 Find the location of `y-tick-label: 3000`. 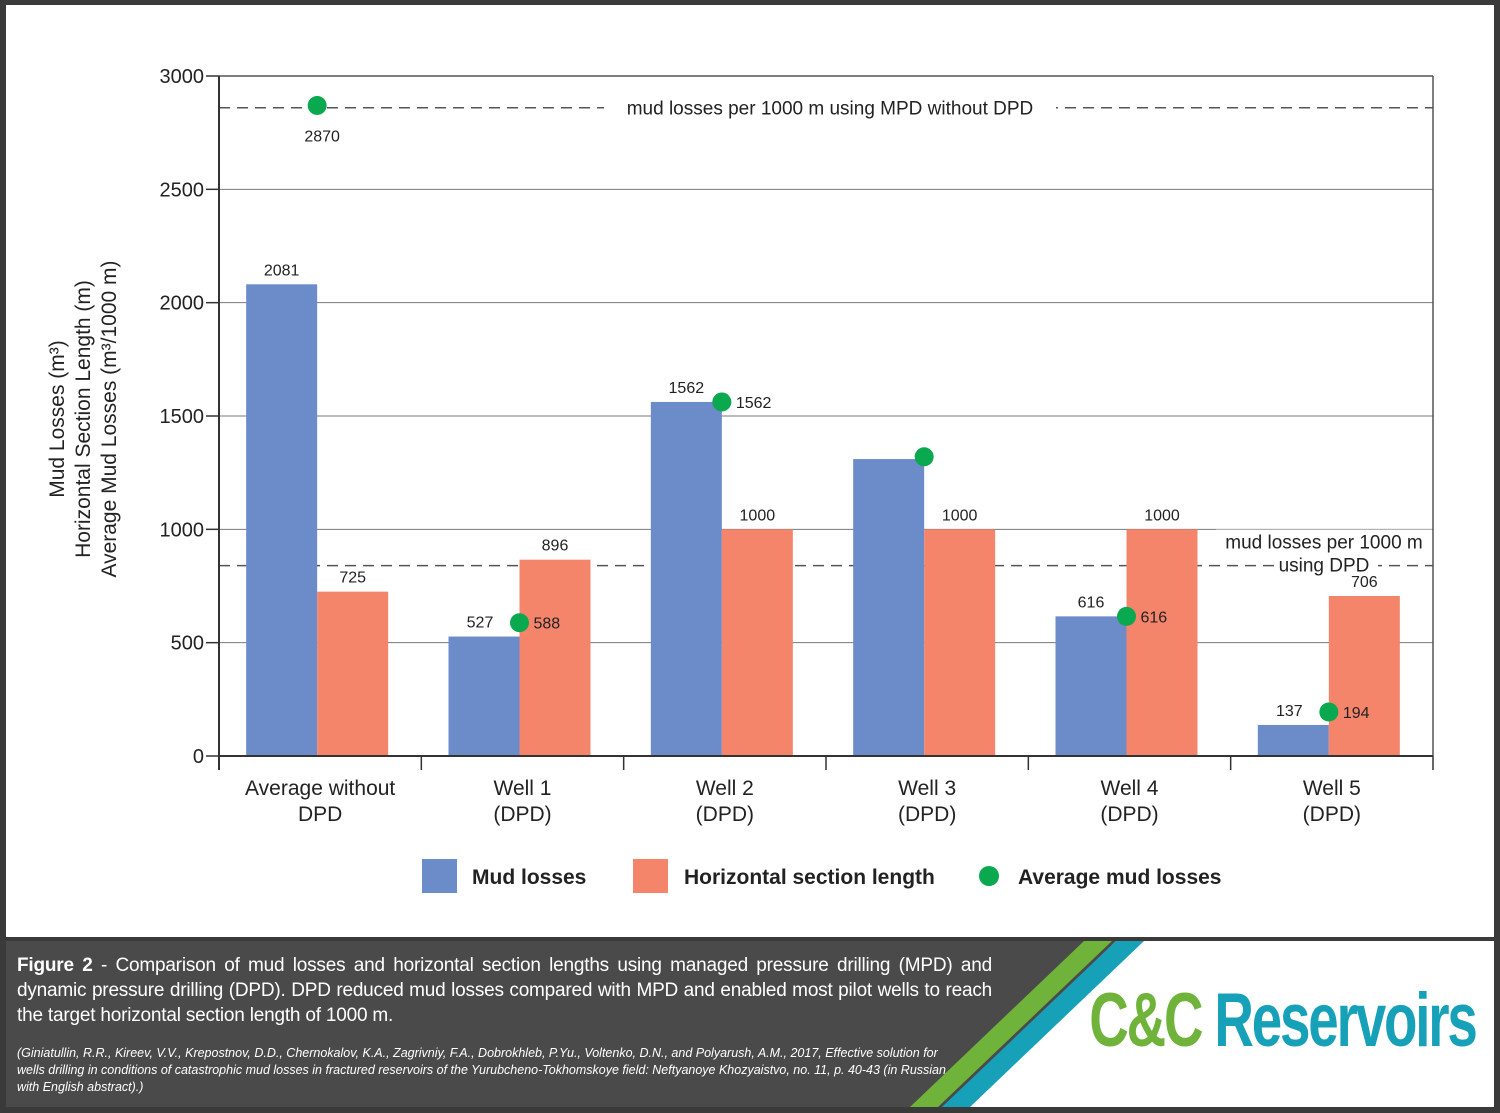

y-tick-label: 3000 is located at coordinates (182, 77).